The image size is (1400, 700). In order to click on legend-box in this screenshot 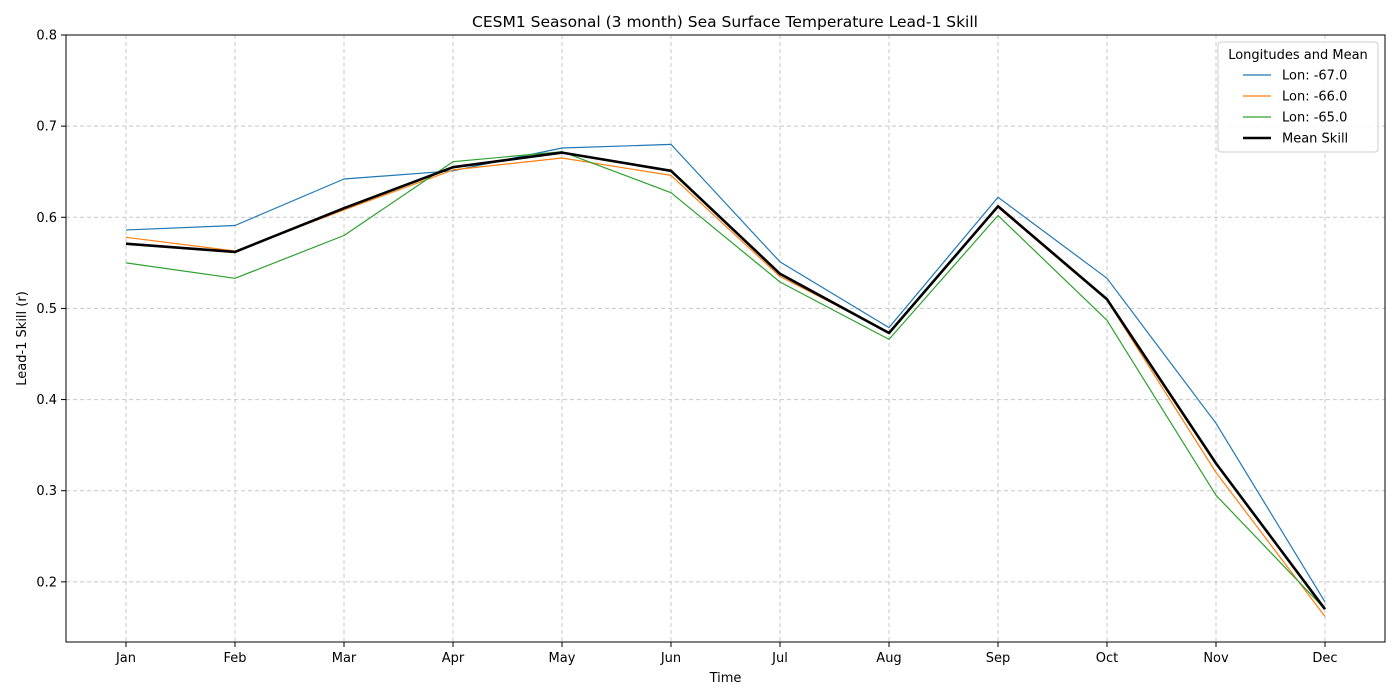, I will do `click(1298, 97)`.